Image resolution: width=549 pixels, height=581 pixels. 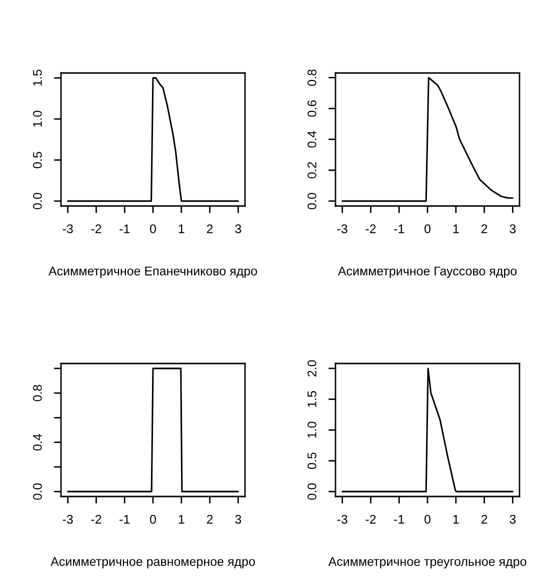 What do you see at coordinates (153, 272) in the screenshot?
I see `x-axis-title: Асимметричное Епанечниково ядро` at bounding box center [153, 272].